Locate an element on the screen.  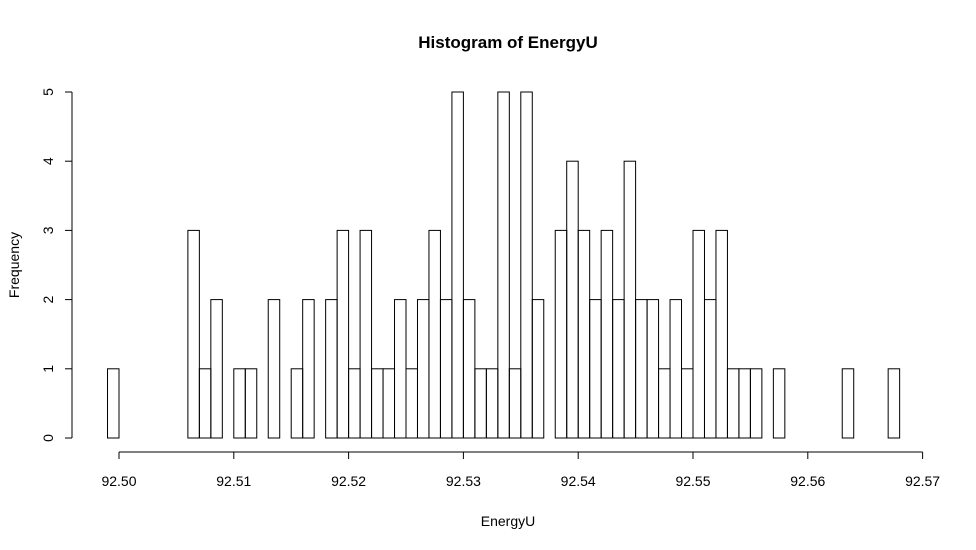
y-tick-label: 0 is located at coordinates (48, 438).